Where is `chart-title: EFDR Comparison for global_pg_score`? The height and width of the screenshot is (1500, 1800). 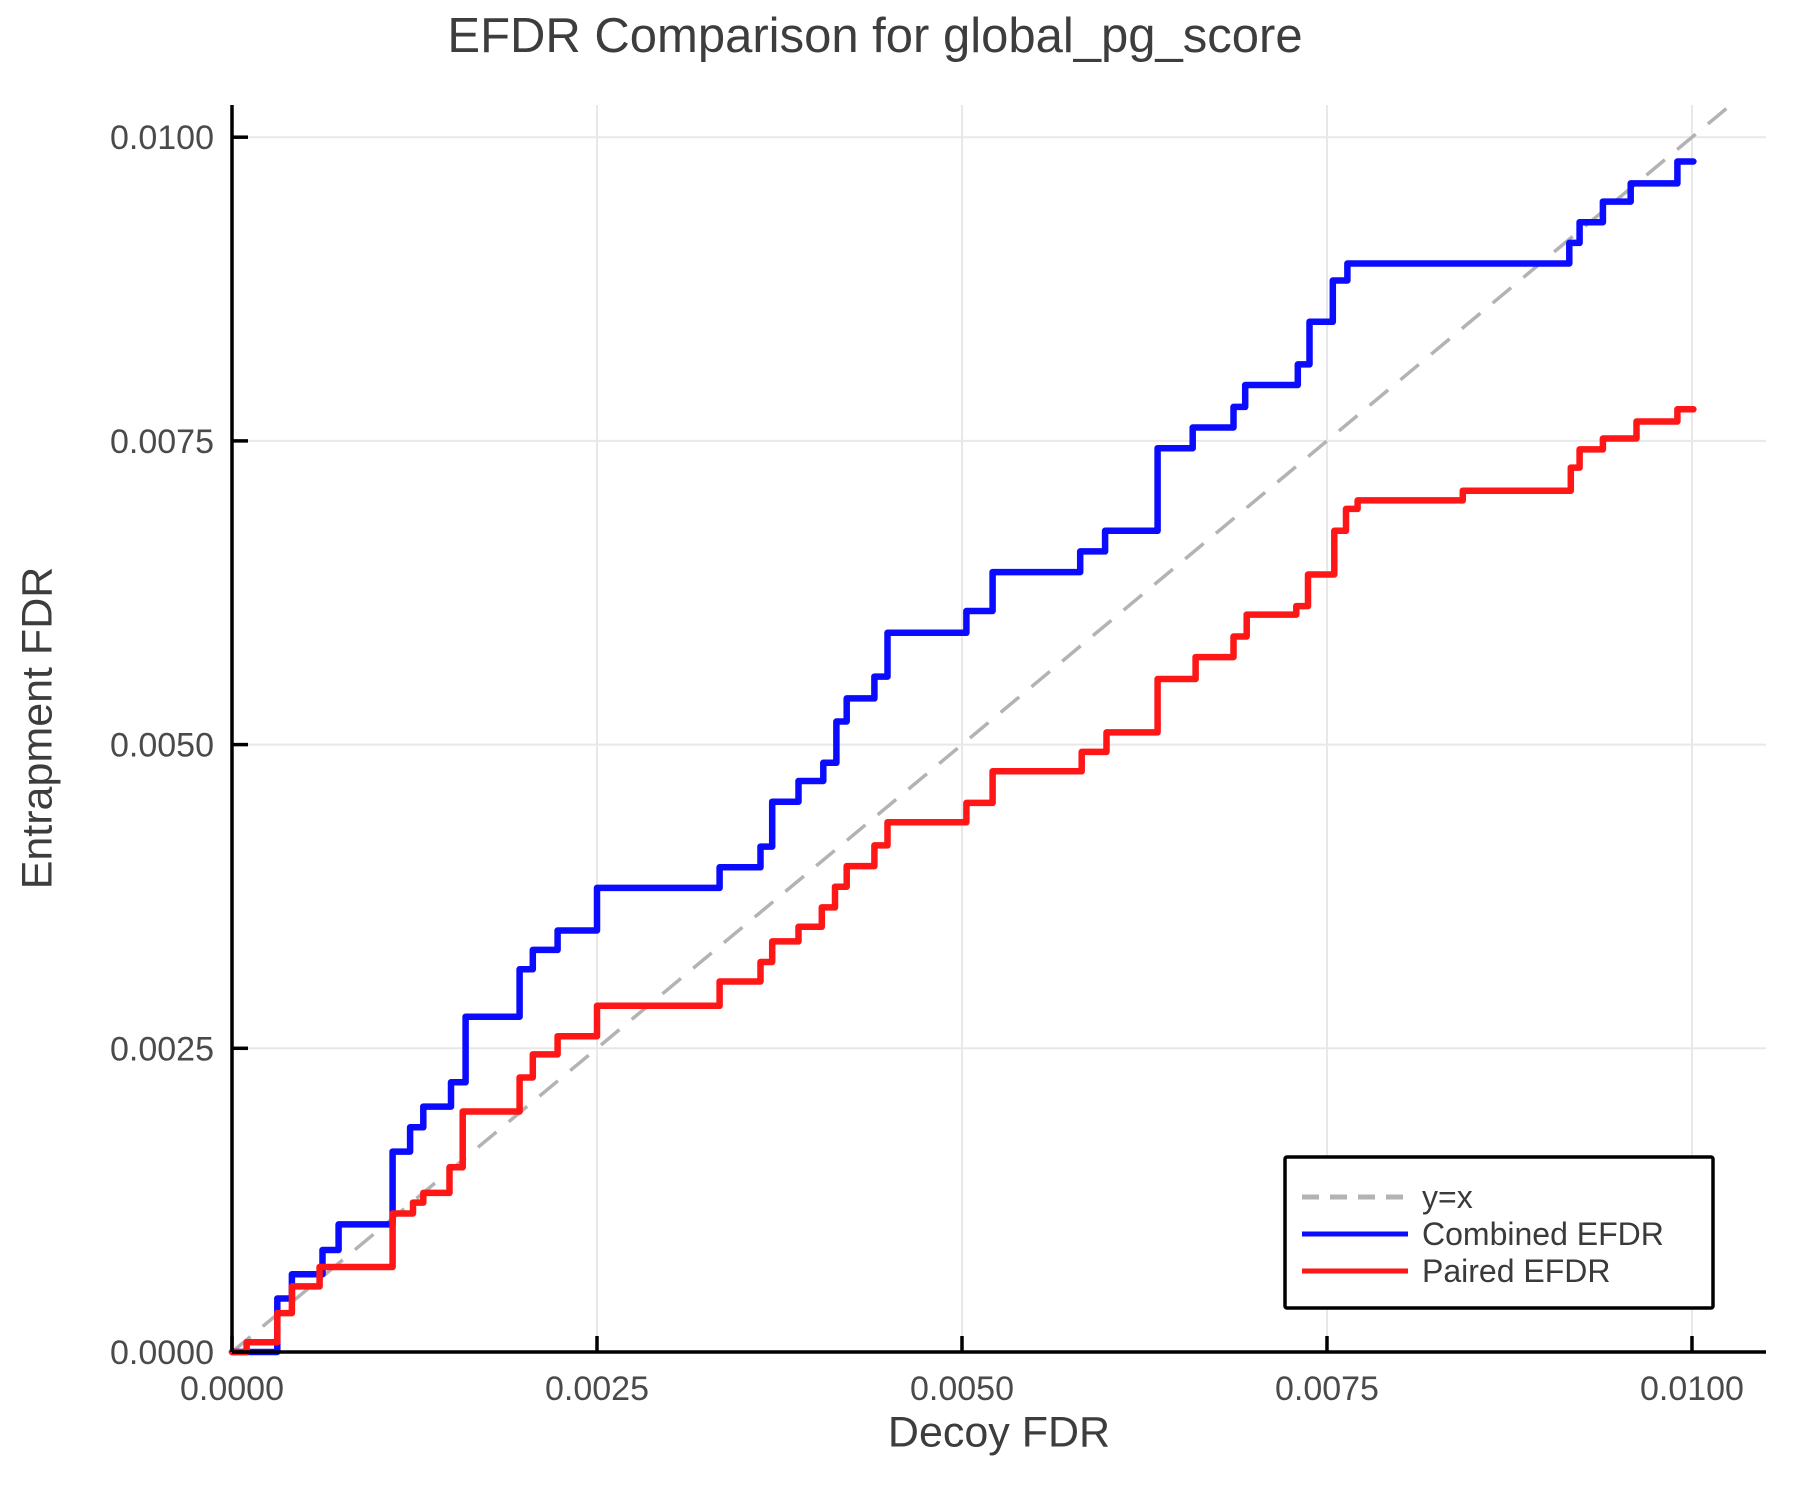
chart-title: EFDR Comparison for global_pg_score is located at coordinates (875, 36).